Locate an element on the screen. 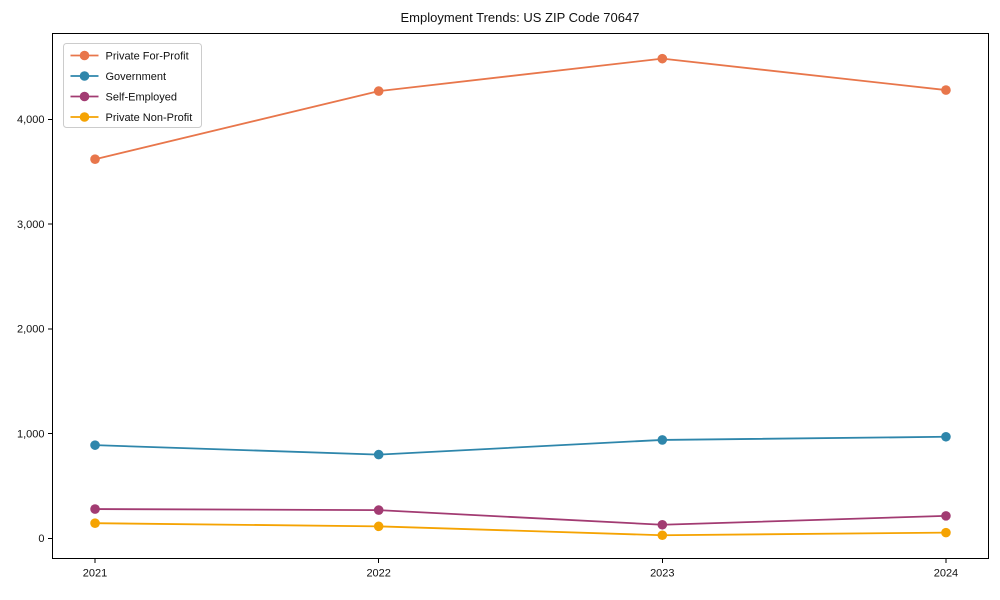 This screenshot has height=600, width=1000. series-line-private-non-profit is located at coordinates (520, 529).